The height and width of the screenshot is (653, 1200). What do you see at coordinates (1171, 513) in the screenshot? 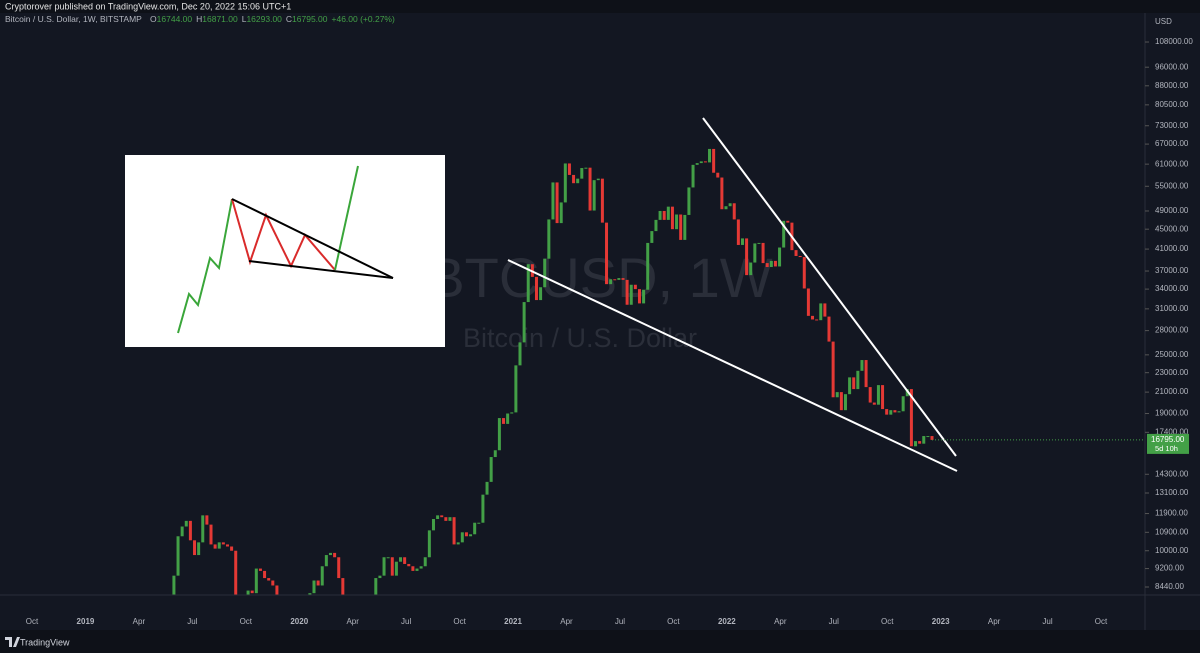
I see `y-tick-label: 11900.00` at bounding box center [1171, 513].